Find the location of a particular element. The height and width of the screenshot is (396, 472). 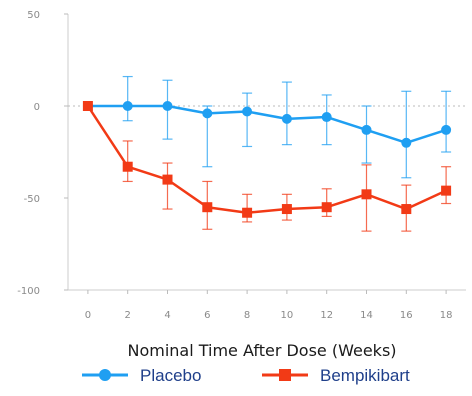

y-tick-label: -50 is located at coordinates (32, 199).